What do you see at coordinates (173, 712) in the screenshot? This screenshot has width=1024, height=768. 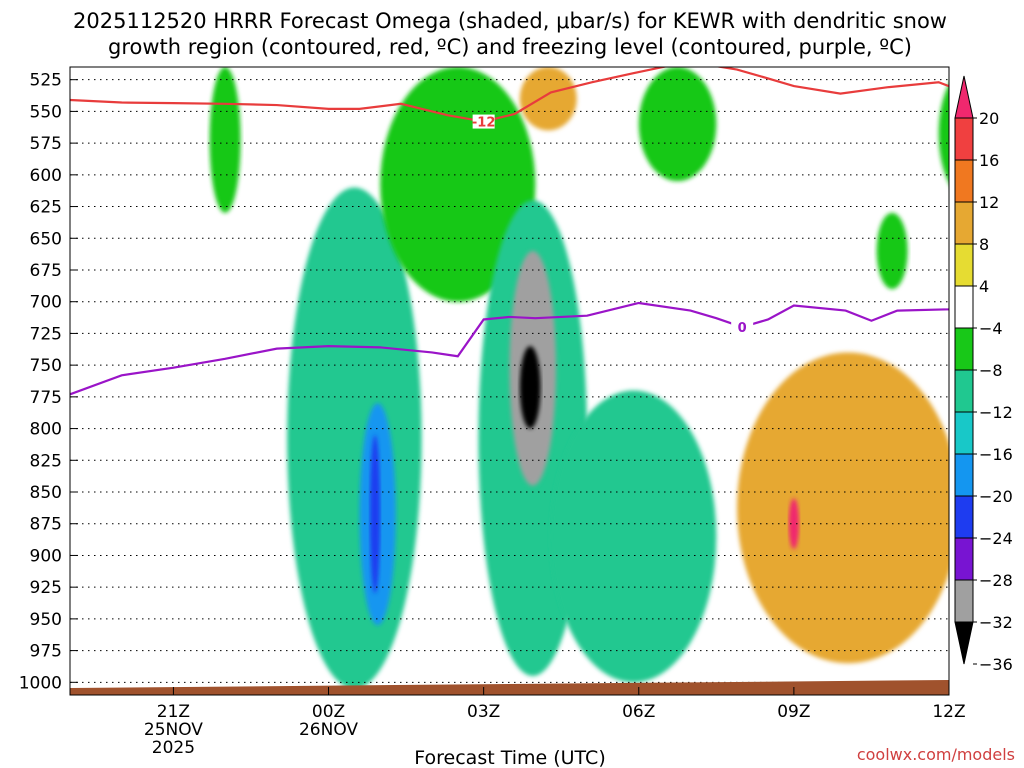 I see `x-tick-label-0-0: 21Z` at bounding box center [173, 712].